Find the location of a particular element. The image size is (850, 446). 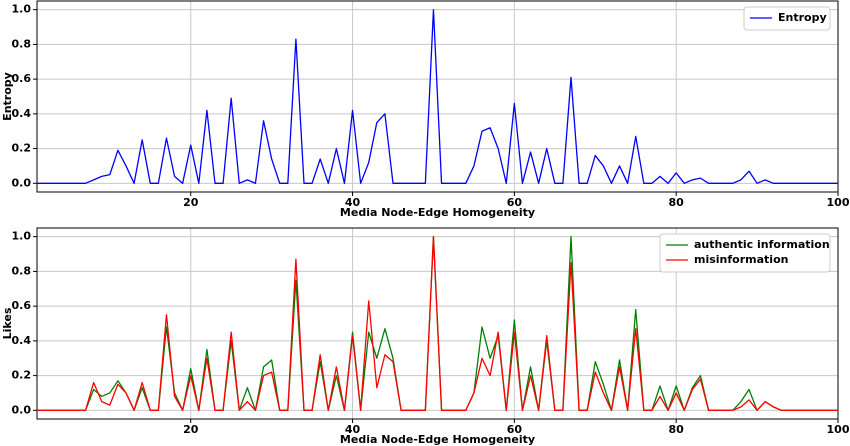

legend-label: Entropy is located at coordinates (802, 17).